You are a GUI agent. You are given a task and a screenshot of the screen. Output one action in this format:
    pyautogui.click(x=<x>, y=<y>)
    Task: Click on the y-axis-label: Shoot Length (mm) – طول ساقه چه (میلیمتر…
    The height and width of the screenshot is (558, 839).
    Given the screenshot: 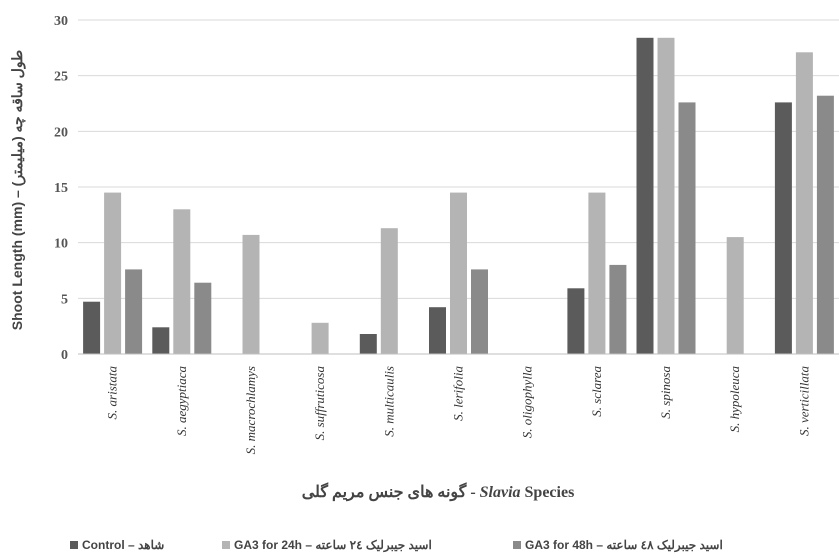 What is the action you would take?
    pyautogui.click(x=17, y=190)
    